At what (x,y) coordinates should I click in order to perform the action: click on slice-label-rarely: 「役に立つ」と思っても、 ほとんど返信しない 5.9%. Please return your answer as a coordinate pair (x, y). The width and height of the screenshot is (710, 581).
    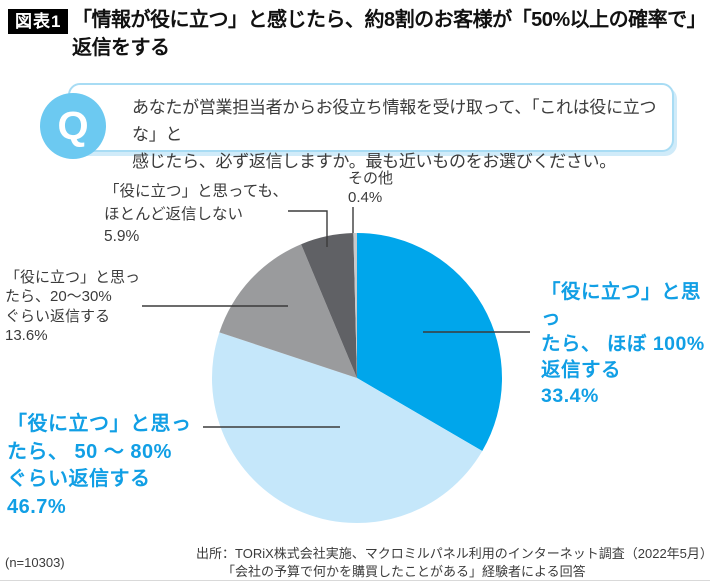
    Looking at the image, I should click on (196, 215).